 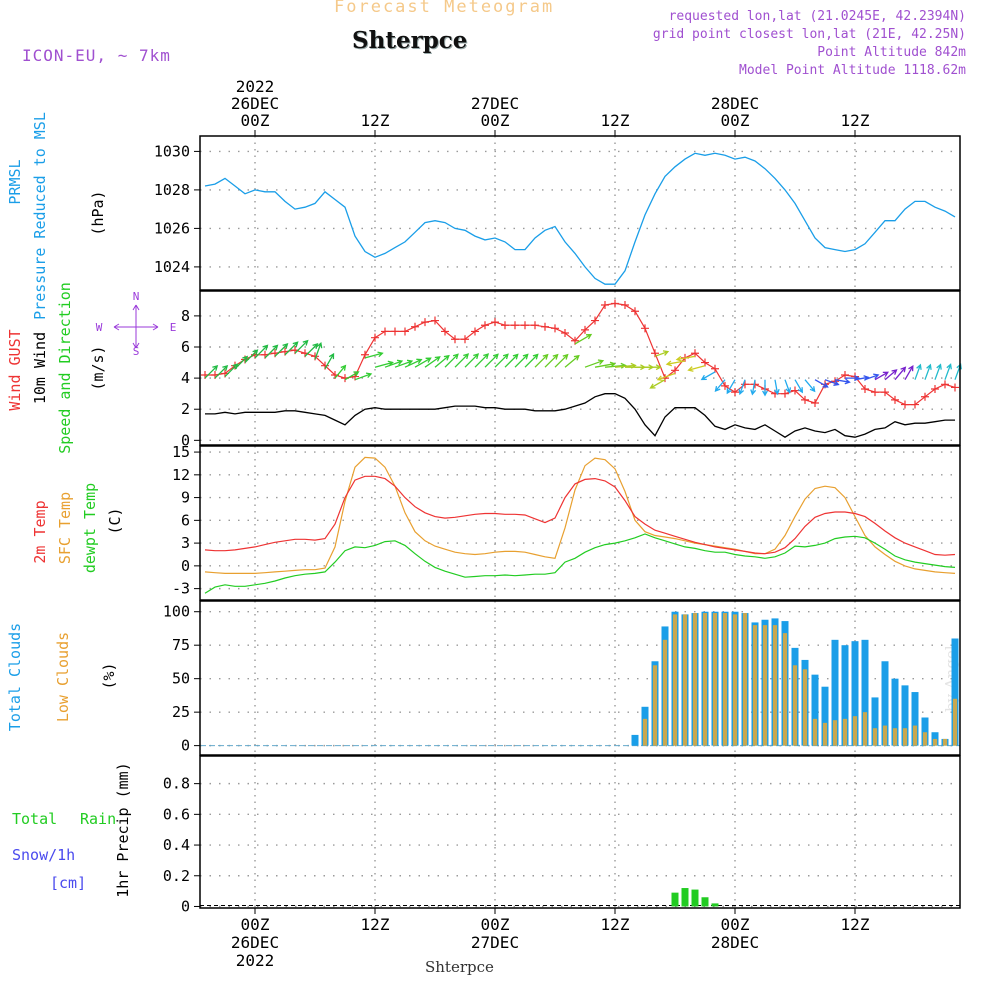 I want to click on y-tick-label: 1030, so click(x=172, y=151).